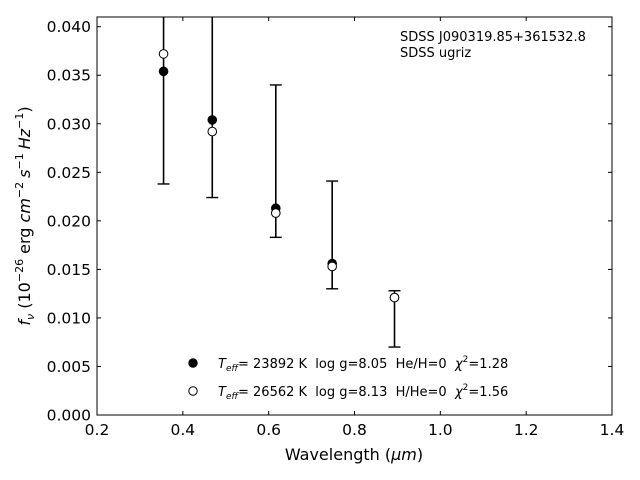 The height and width of the screenshot is (480, 640). I want to click on y-title-e1: −26, so click(19, 270).